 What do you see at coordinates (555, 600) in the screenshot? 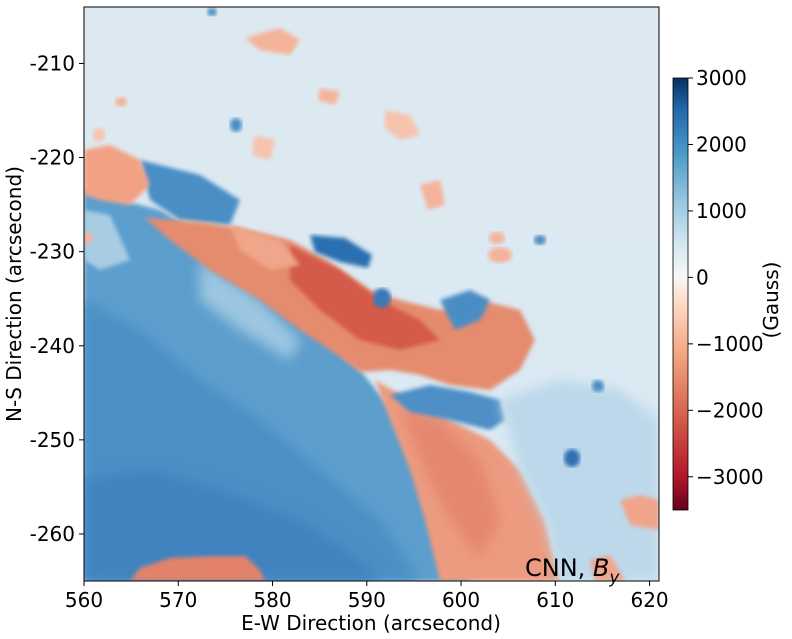
I see `x-tick-label: 610` at bounding box center [555, 600].